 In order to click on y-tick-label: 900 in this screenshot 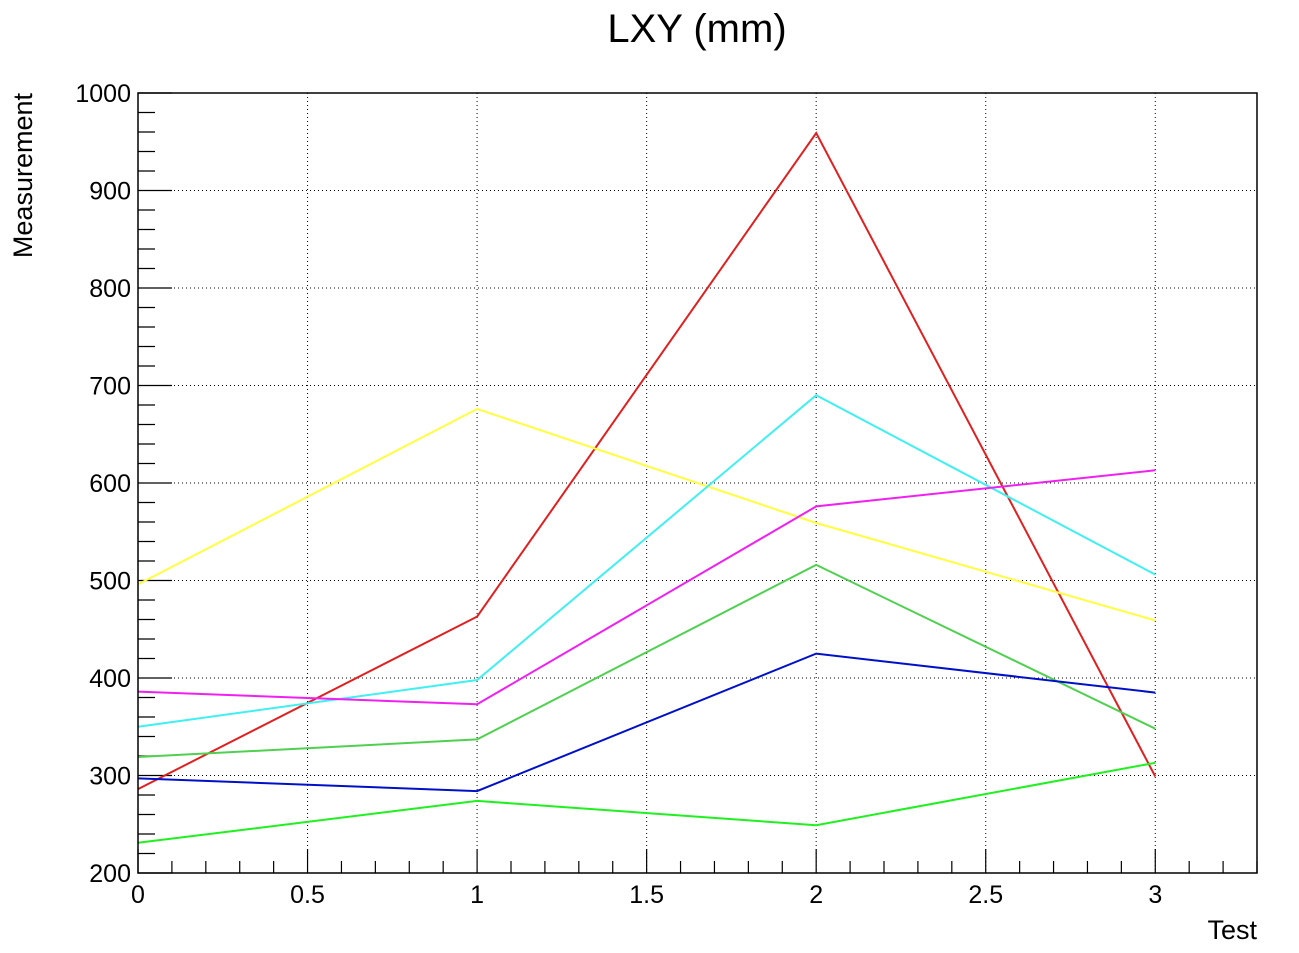, I will do `click(110, 192)`.